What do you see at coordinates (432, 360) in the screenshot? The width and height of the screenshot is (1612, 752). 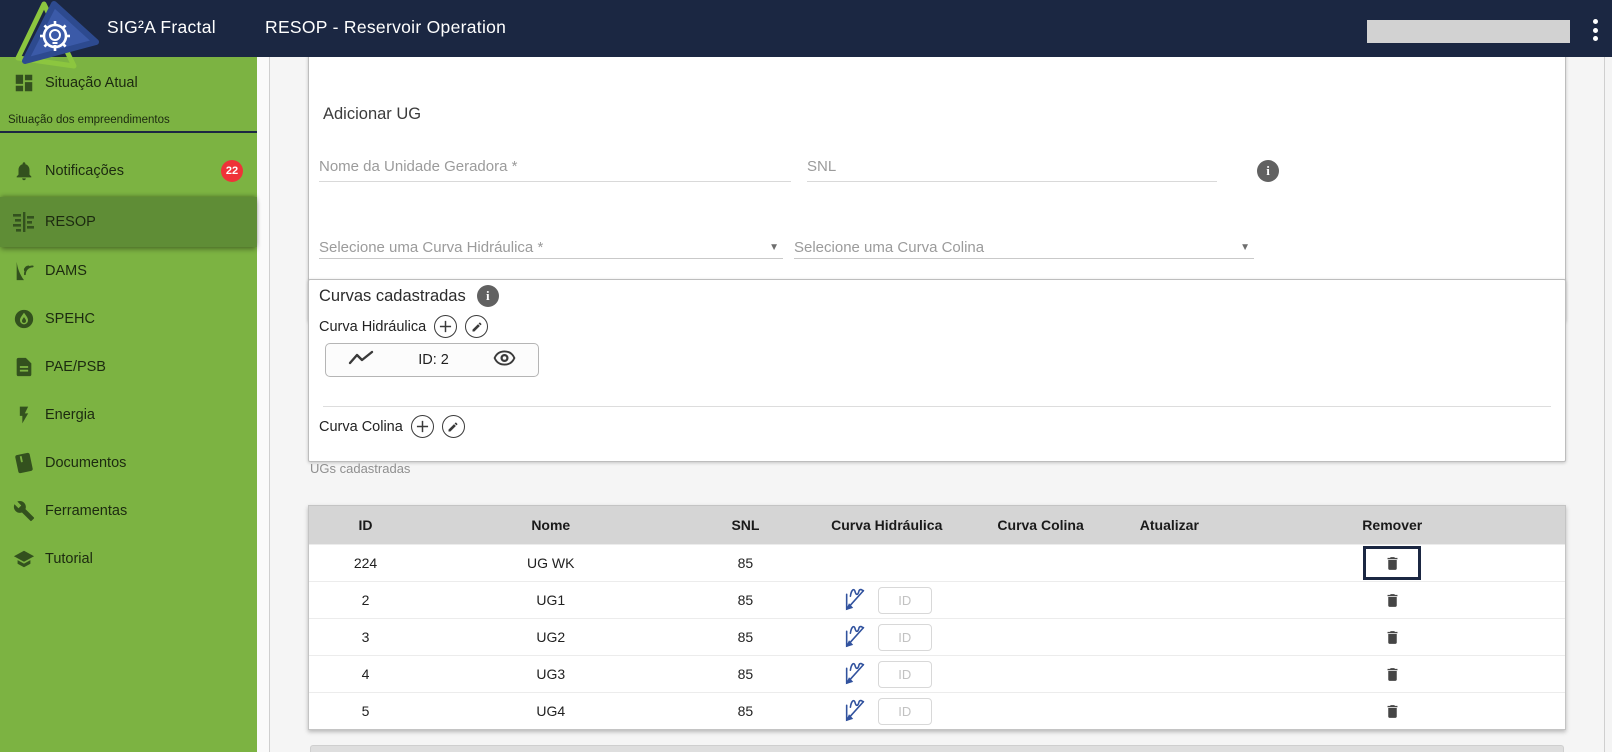 I see `curva-hidraulica-chip: ID: 2` at bounding box center [432, 360].